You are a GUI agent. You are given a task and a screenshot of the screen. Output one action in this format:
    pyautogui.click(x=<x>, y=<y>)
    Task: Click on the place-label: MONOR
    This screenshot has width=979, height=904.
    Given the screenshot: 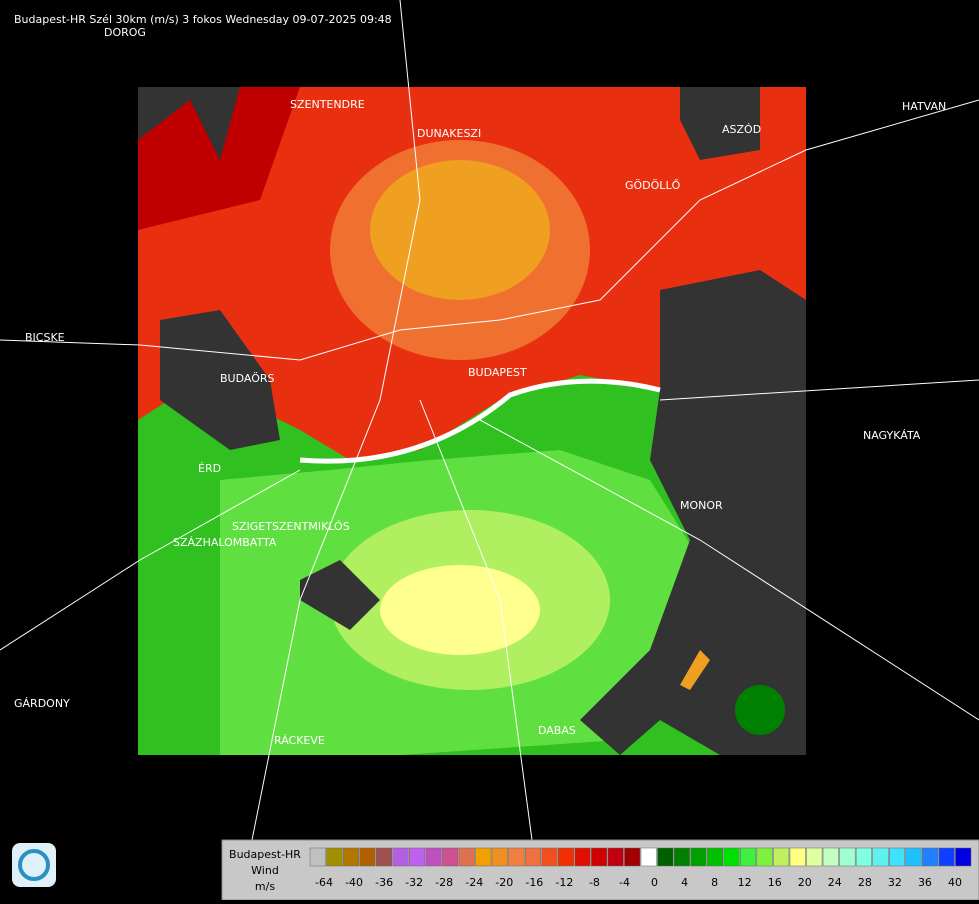 What is the action you would take?
    pyautogui.click(x=701, y=505)
    